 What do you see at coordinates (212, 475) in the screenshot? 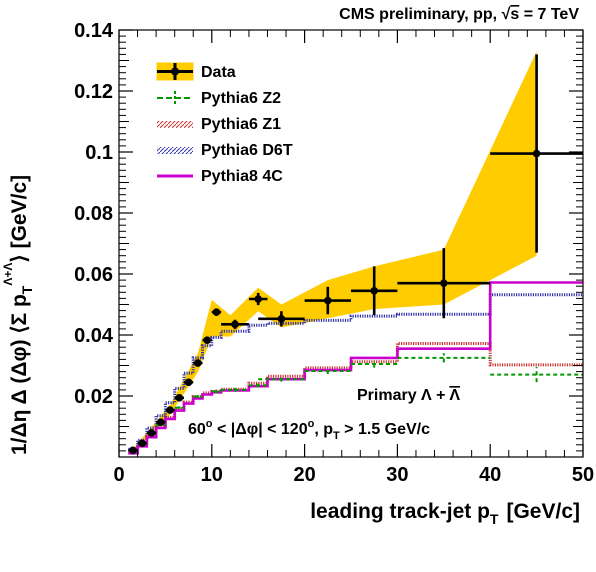
I see `x-tick-label: 10` at bounding box center [212, 475].